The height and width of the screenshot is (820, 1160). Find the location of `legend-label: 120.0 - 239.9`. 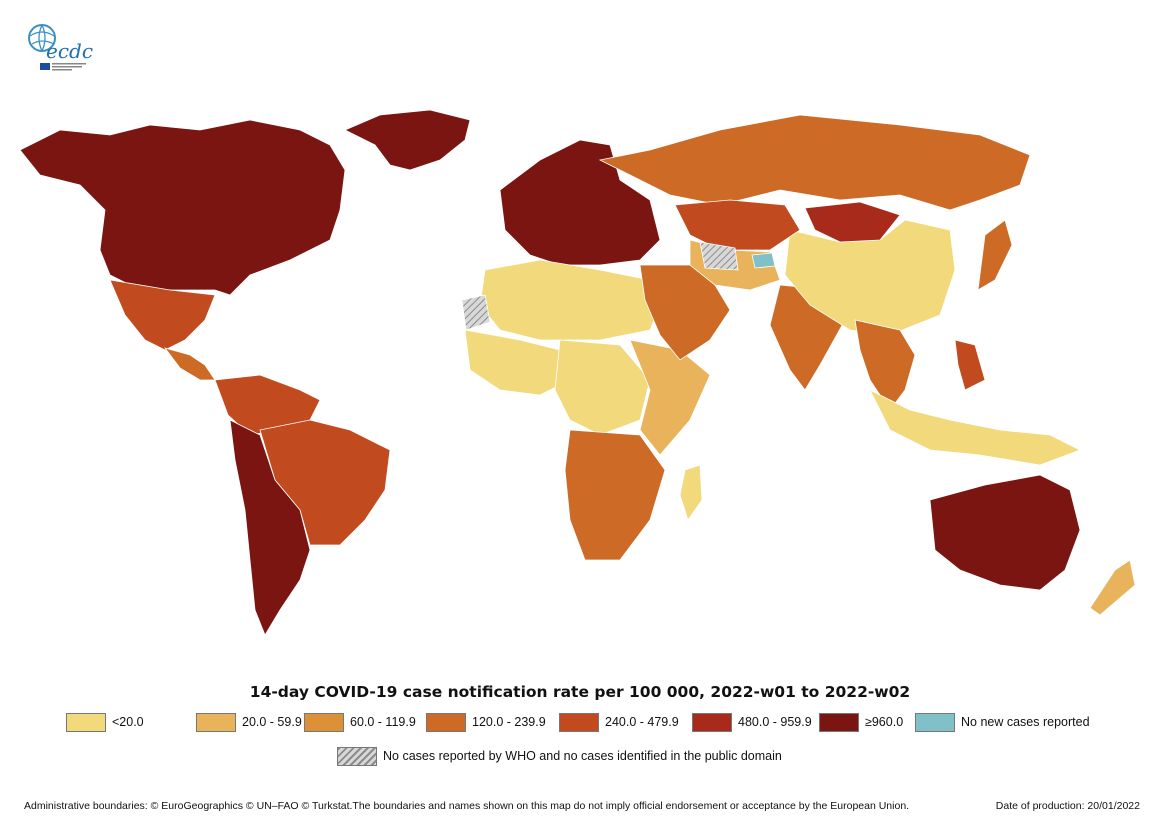

legend-label: 120.0 - 239.9 is located at coordinates (509, 722).